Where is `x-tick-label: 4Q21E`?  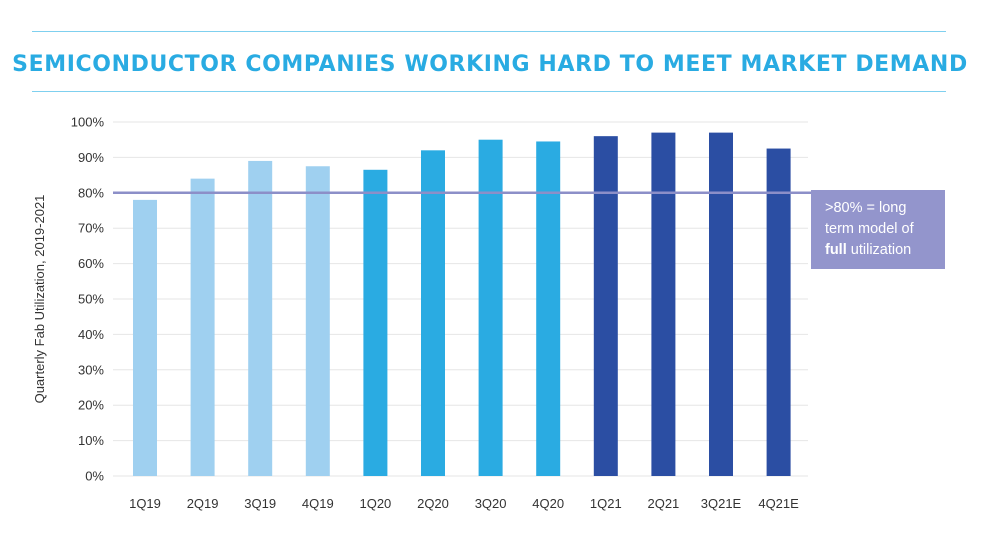 x-tick-label: 4Q21E is located at coordinates (778, 503).